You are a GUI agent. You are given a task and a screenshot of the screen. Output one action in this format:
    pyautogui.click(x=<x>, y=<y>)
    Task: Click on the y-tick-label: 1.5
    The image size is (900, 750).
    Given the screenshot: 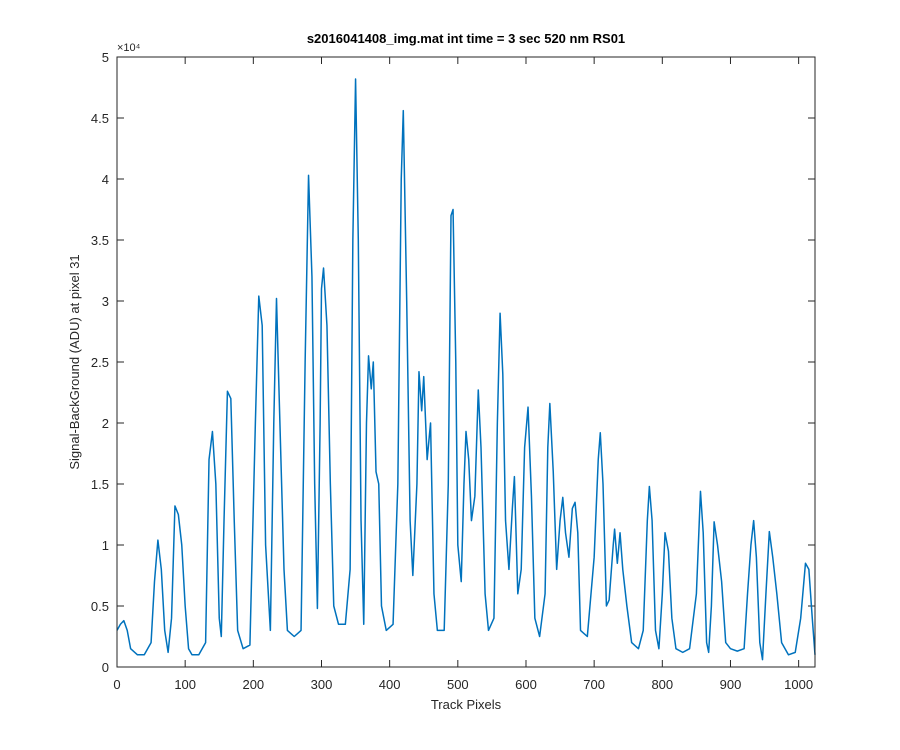 What is the action you would take?
    pyautogui.click(x=100, y=484)
    